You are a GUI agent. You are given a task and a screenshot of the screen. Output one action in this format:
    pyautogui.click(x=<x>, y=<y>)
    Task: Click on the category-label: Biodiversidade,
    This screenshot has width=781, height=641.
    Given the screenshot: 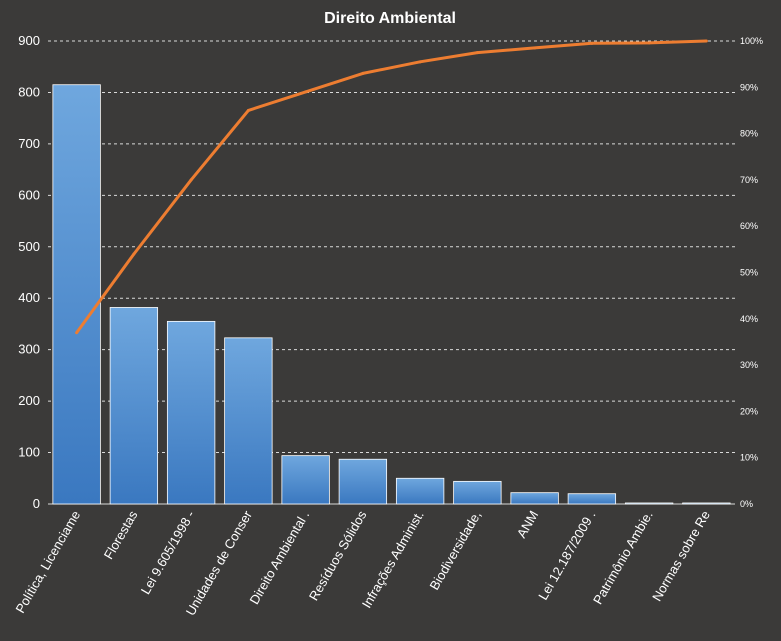 What is the action you would take?
    pyautogui.click(x=455, y=550)
    